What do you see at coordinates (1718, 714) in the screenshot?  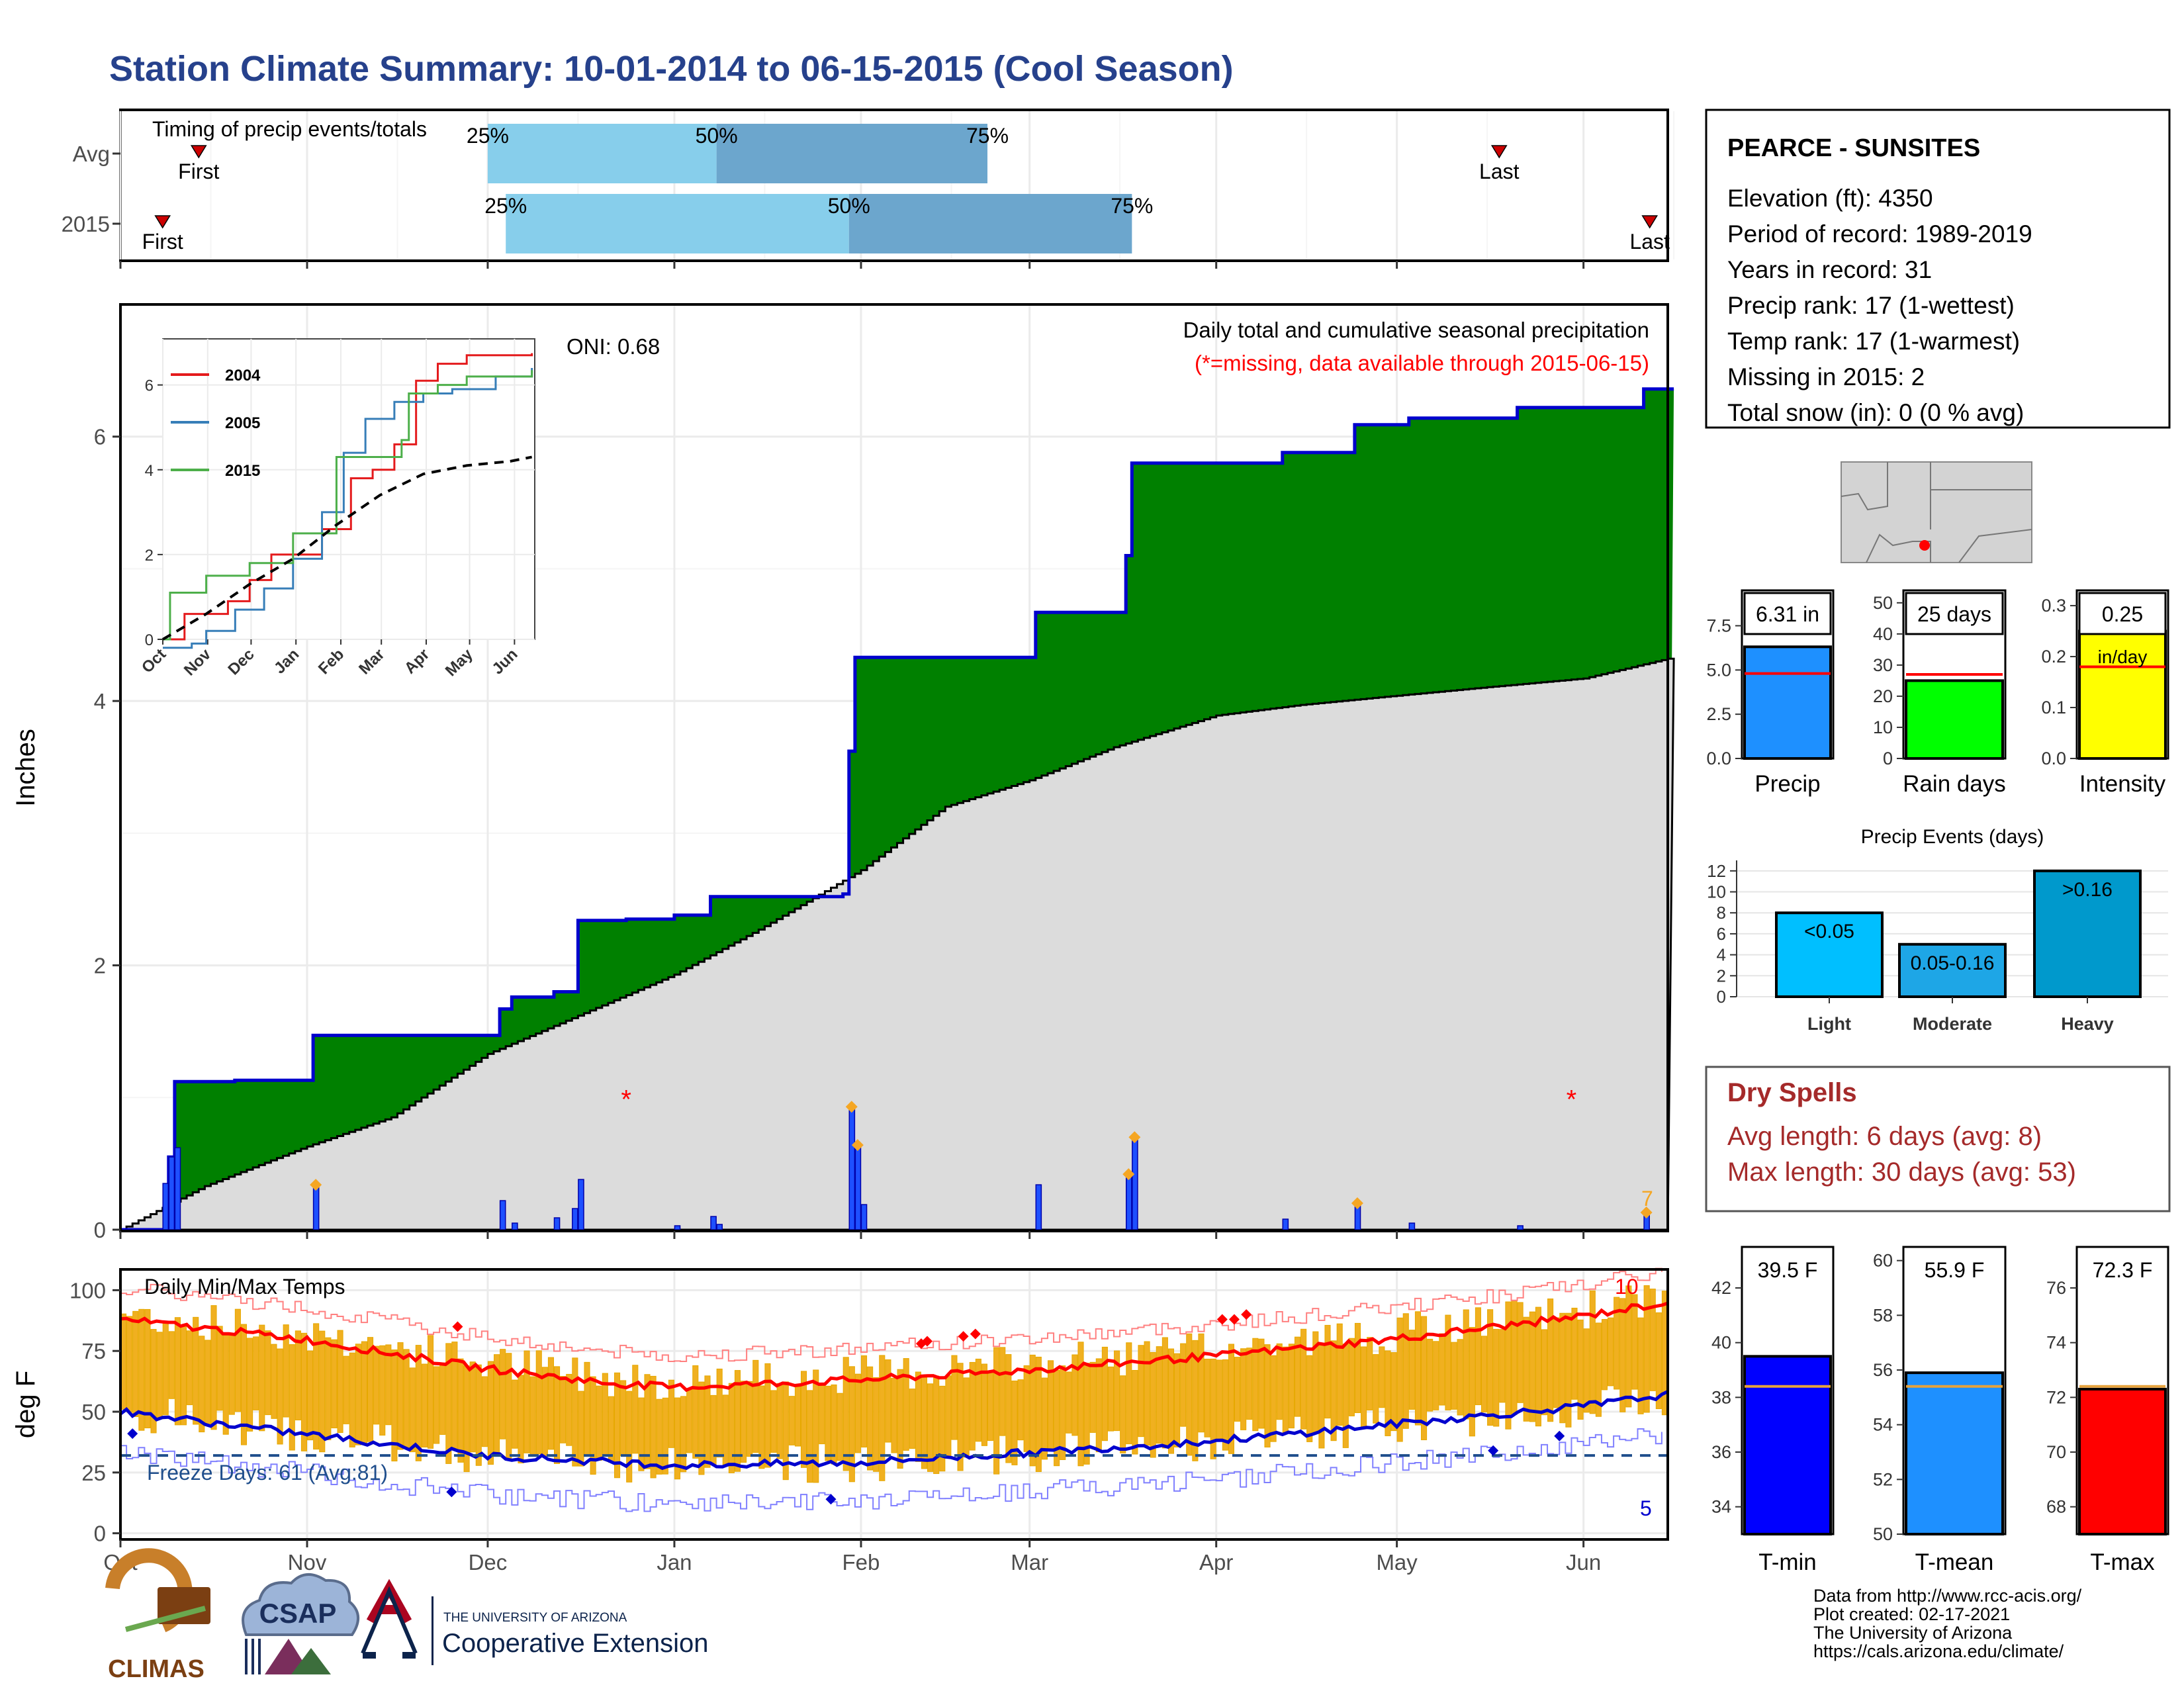 I see `summary-y-tick: 2.5` at bounding box center [1718, 714].